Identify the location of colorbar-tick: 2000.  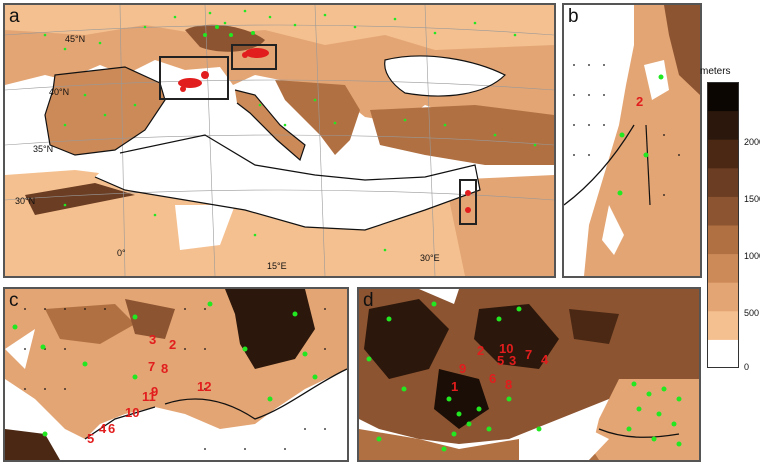
(752, 142).